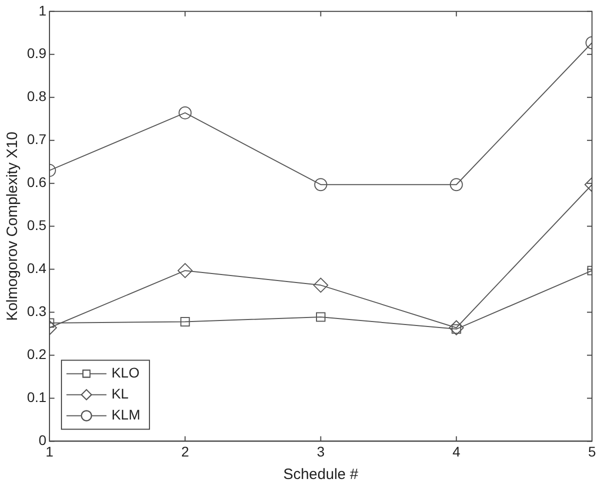  What do you see at coordinates (36, 182) in the screenshot?
I see `y-tick-label: 0.6` at bounding box center [36, 182].